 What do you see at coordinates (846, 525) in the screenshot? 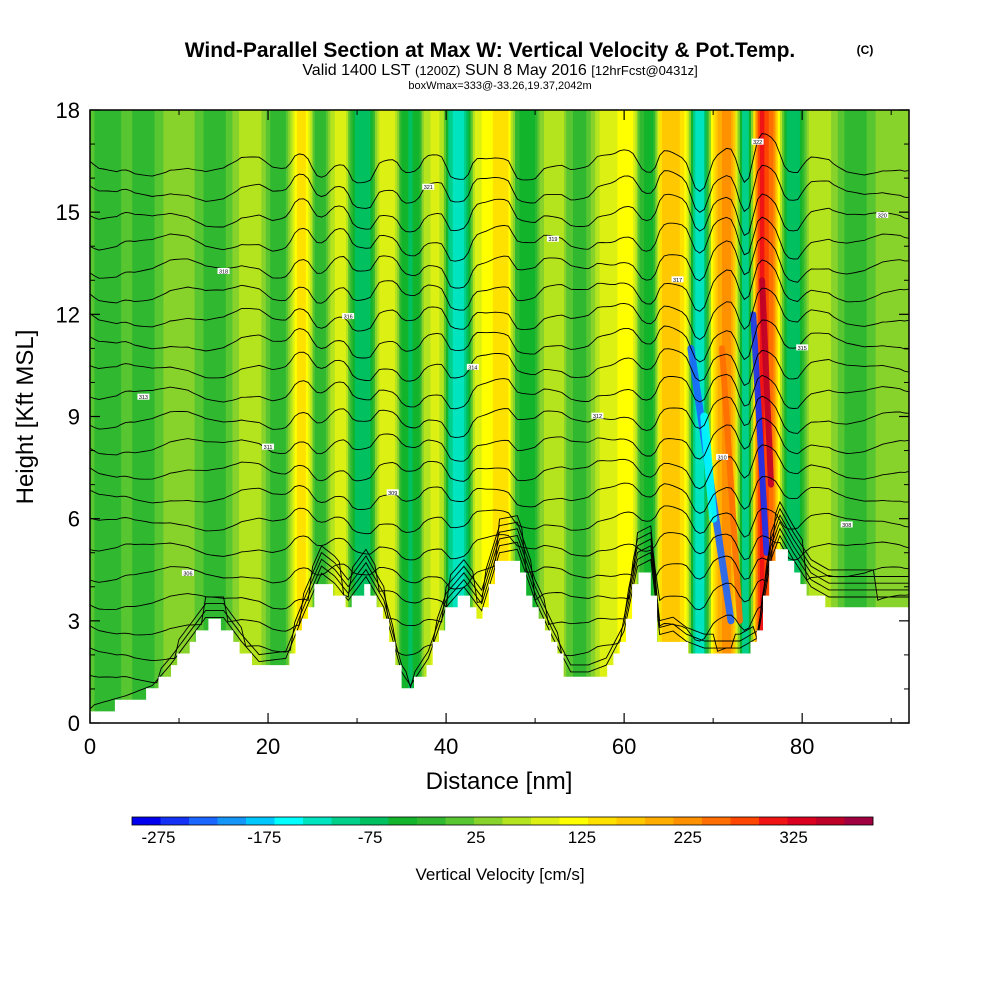
I see `contour-label: 308` at bounding box center [846, 525].